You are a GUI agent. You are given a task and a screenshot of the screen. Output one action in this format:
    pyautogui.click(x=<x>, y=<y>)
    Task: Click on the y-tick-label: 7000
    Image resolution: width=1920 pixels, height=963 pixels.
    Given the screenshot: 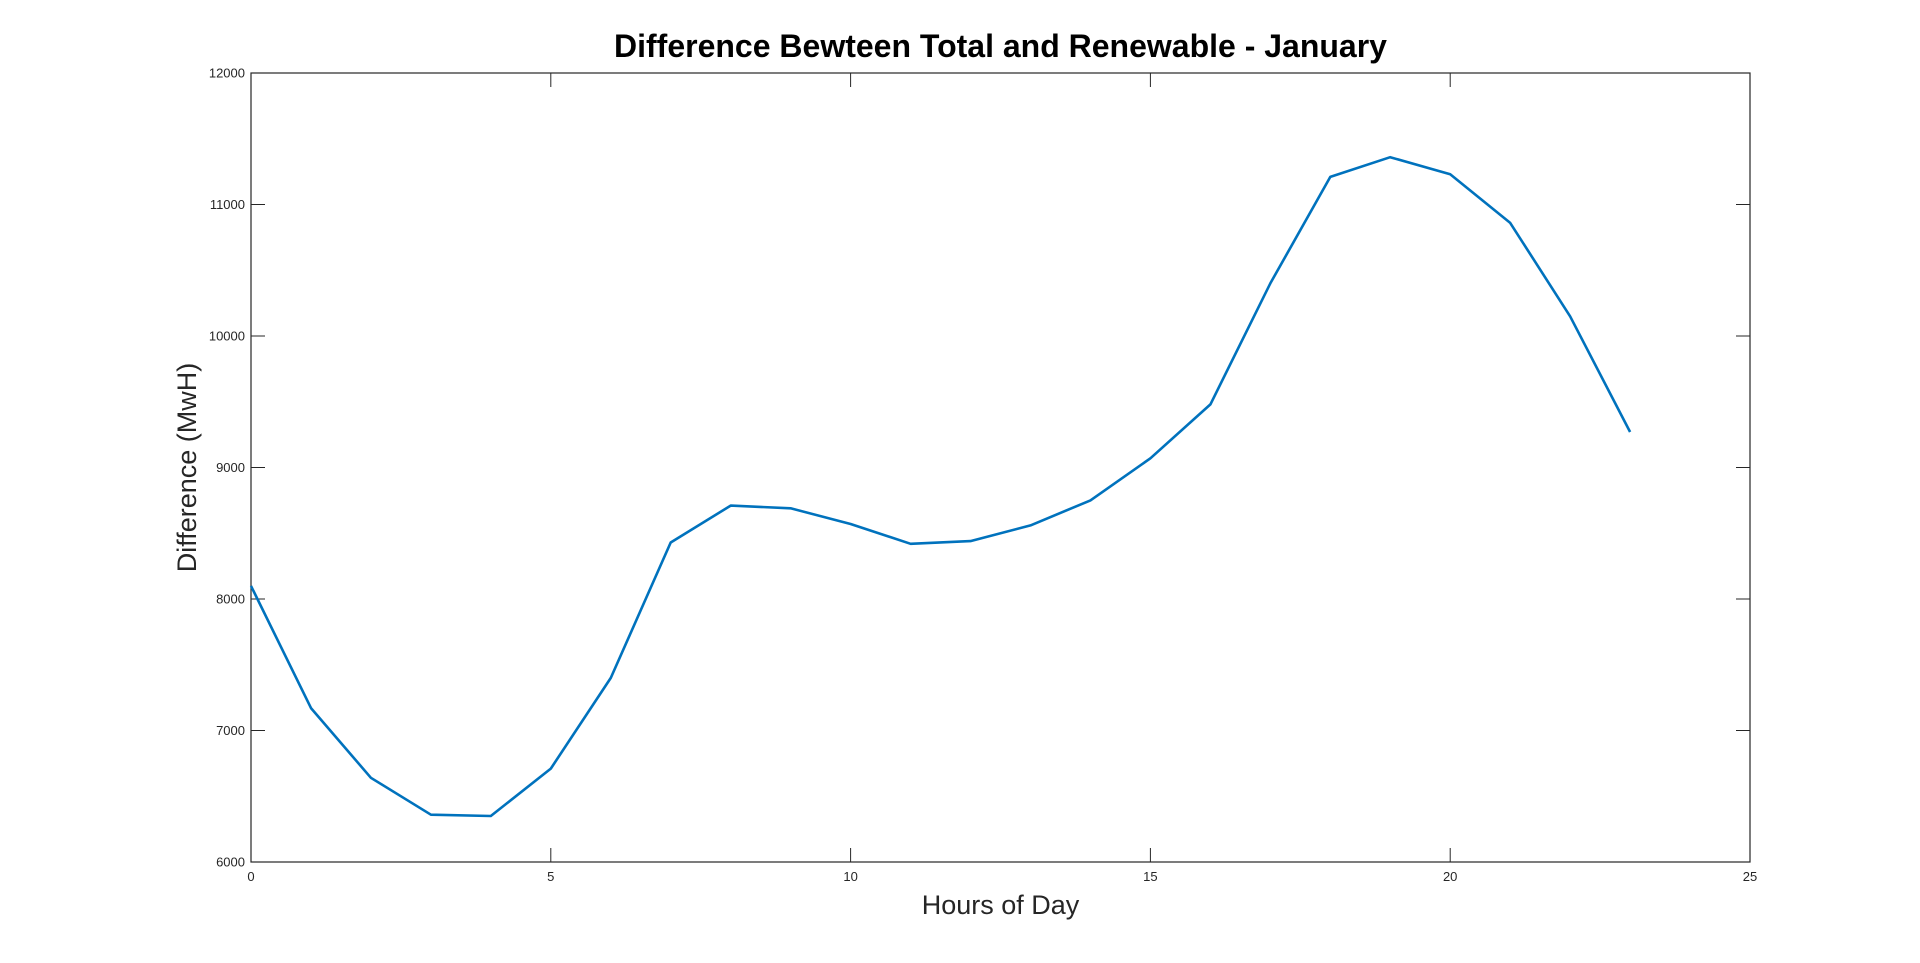 What is the action you would take?
    pyautogui.click(x=230, y=730)
    